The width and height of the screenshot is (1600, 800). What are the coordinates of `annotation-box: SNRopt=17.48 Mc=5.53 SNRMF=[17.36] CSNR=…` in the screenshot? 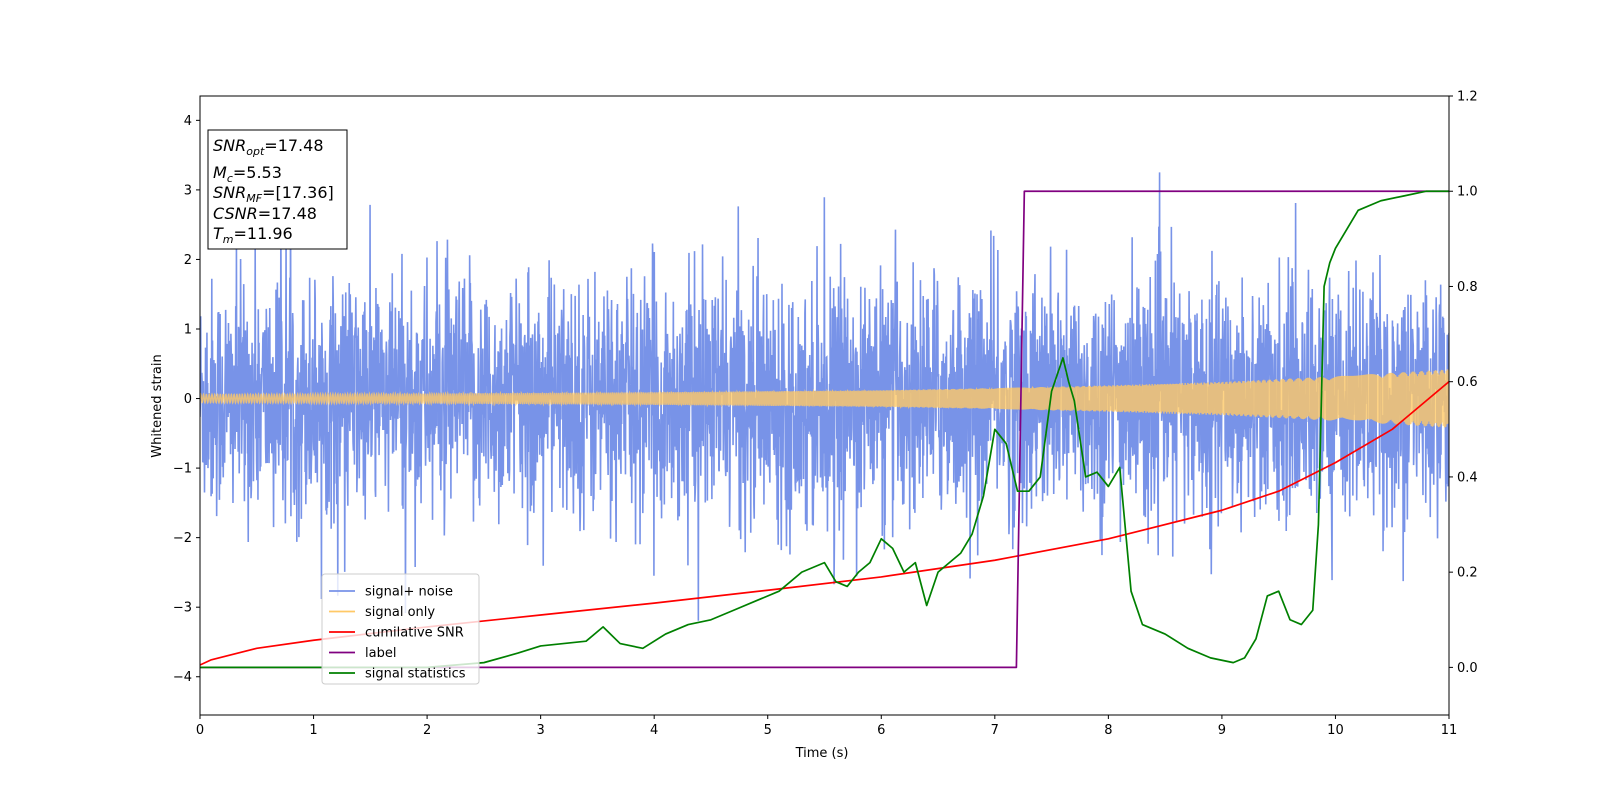 It's located at (277, 189).